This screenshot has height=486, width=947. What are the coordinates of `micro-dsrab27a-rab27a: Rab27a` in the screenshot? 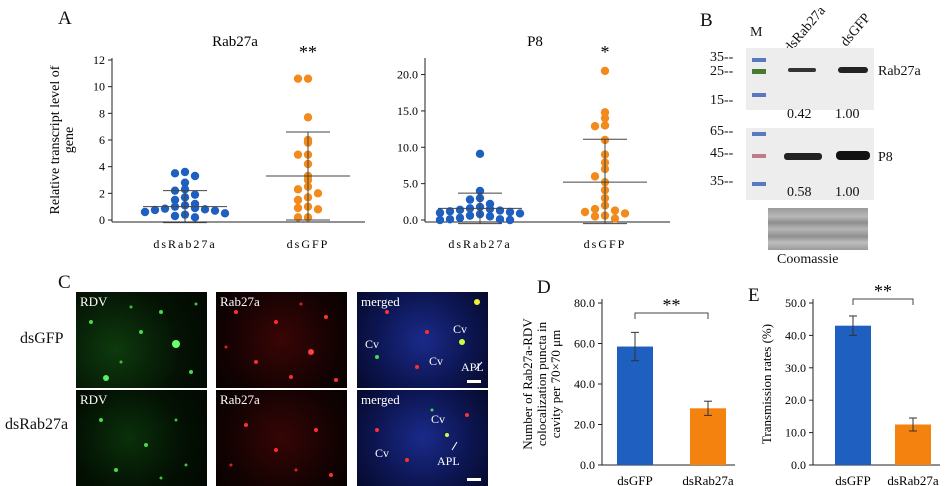 It's located at (281, 438).